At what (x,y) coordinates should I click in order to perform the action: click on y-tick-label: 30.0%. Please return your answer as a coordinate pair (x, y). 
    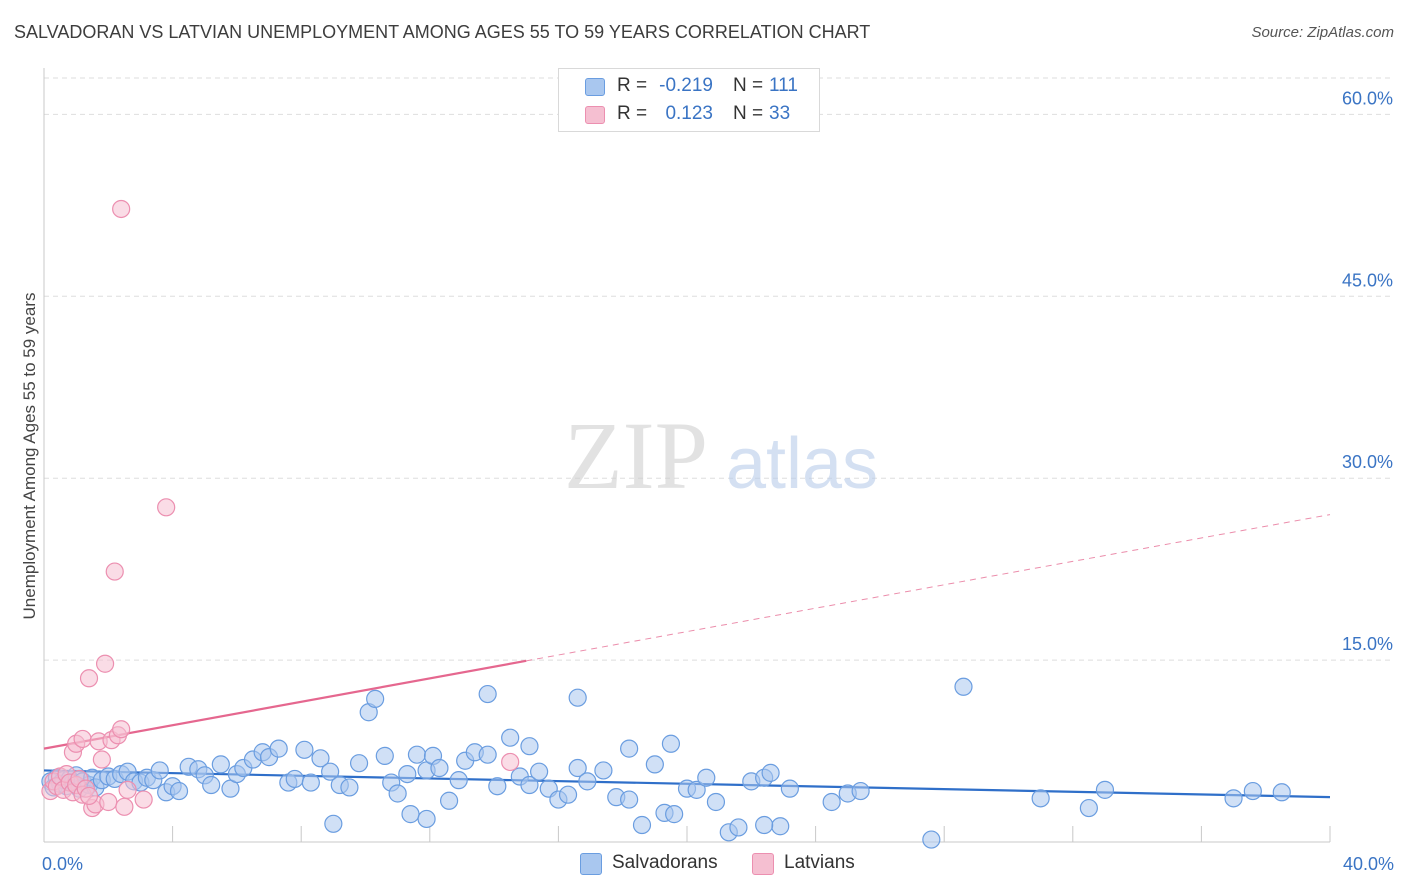
    Looking at the image, I should click on (1367, 462).